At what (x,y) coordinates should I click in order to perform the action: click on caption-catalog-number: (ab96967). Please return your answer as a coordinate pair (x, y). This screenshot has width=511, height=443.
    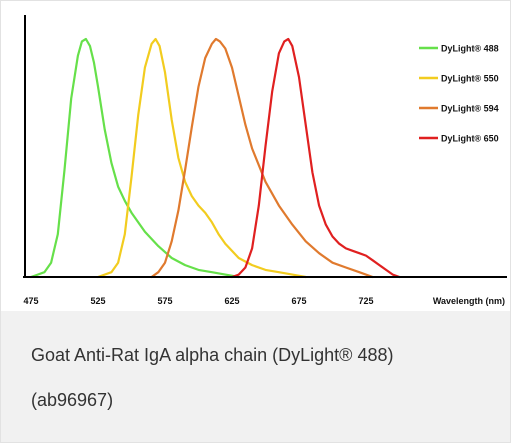
    Looking at the image, I should click on (72, 400).